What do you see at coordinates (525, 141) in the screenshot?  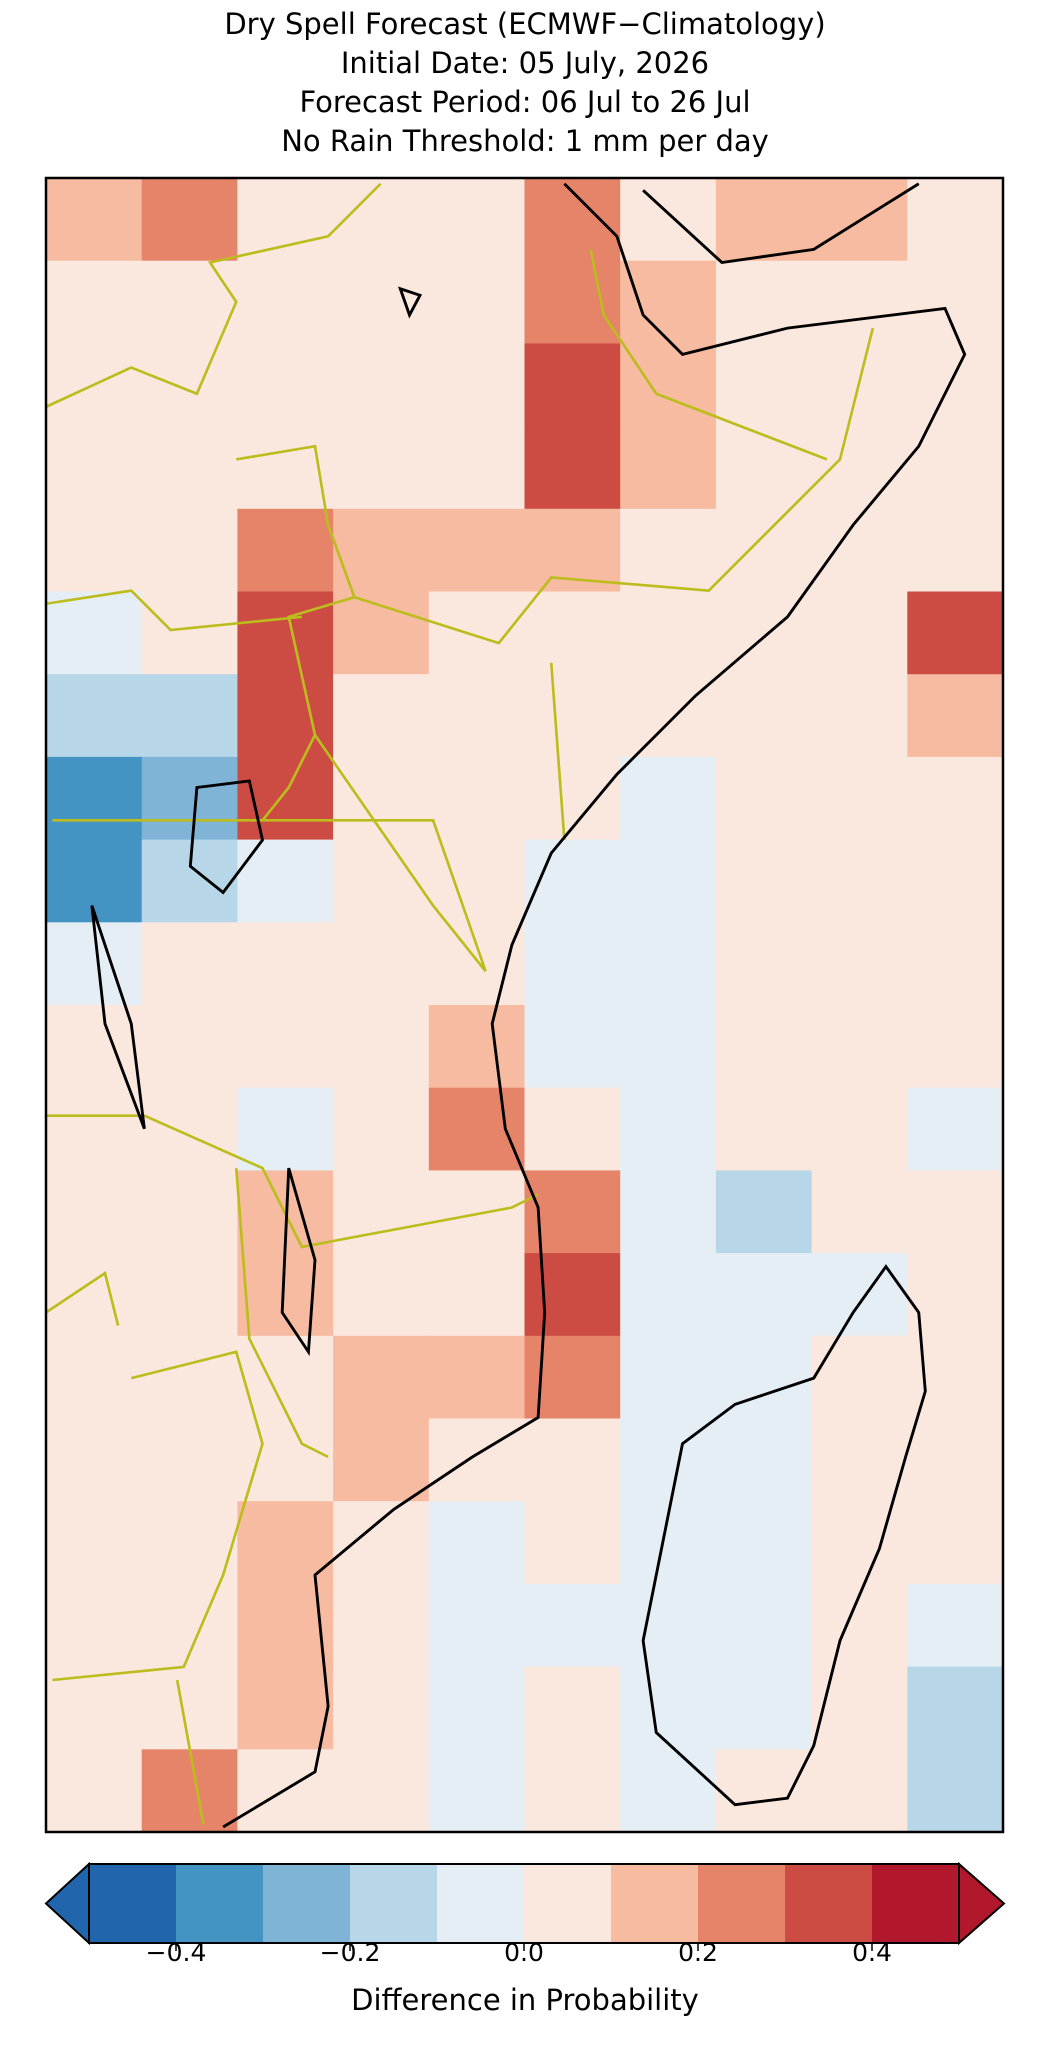 I see `chart-title: No Rain Threshold: 1 mm per day` at bounding box center [525, 141].